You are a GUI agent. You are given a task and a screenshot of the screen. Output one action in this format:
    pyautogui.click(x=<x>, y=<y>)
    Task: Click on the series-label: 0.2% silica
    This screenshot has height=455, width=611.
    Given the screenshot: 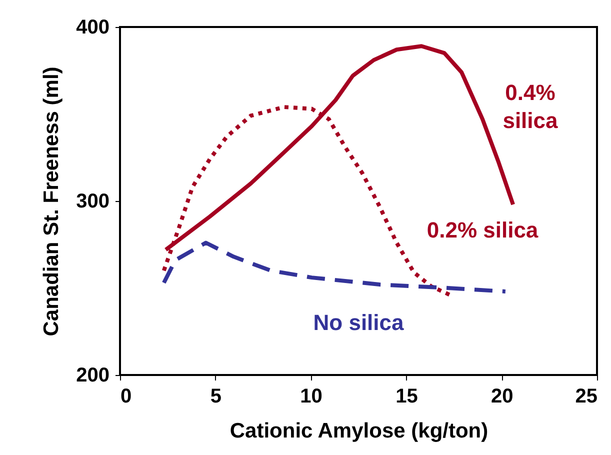 What is the action you would take?
    pyautogui.click(x=482, y=230)
    